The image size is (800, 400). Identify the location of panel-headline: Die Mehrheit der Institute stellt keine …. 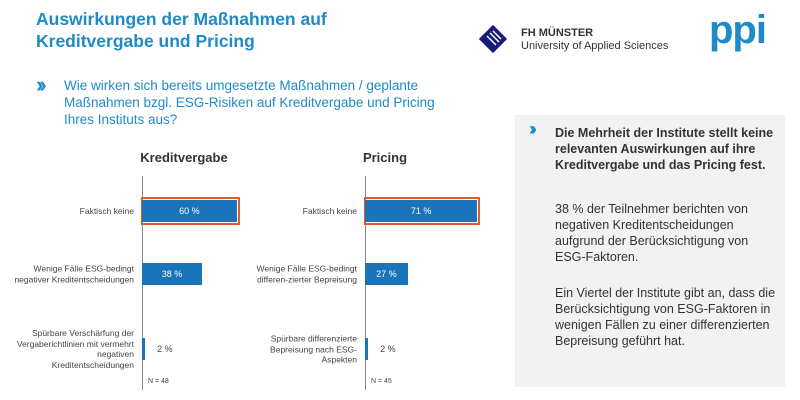
(664, 149).